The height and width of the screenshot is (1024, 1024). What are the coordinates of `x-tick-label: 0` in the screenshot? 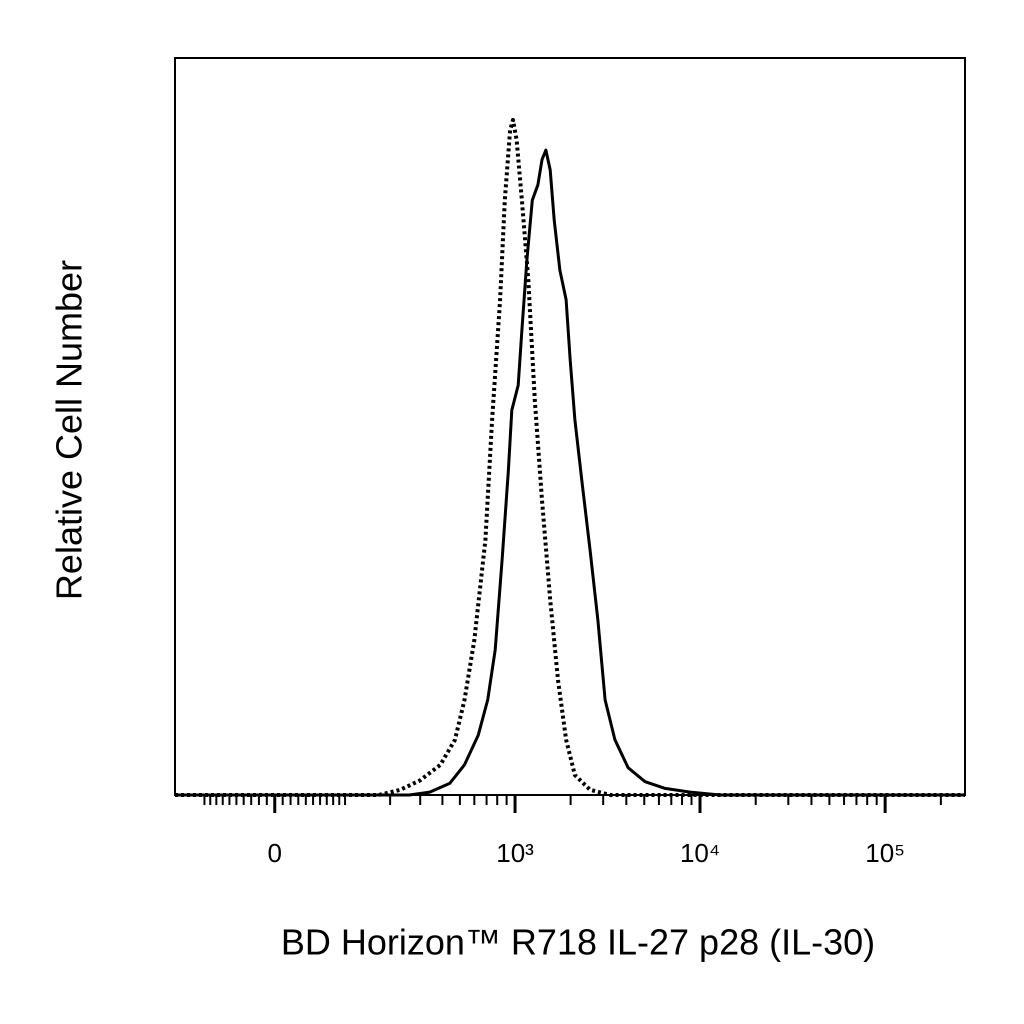 It's located at (275, 853).